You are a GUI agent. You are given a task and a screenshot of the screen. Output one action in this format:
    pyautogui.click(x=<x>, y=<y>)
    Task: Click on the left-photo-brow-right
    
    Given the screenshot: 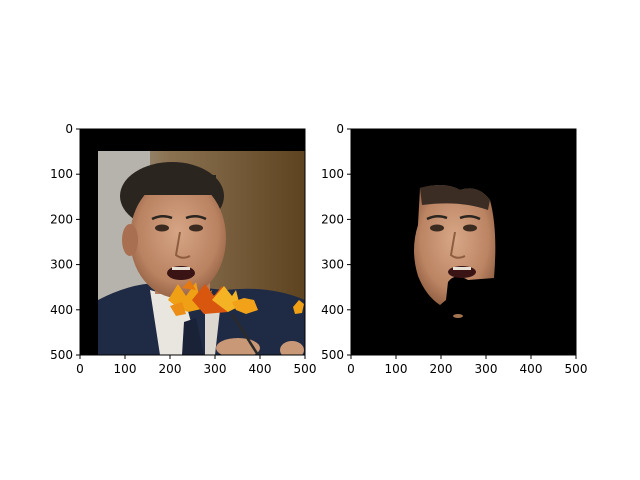 What is the action you would take?
    pyautogui.click(x=196, y=218)
    